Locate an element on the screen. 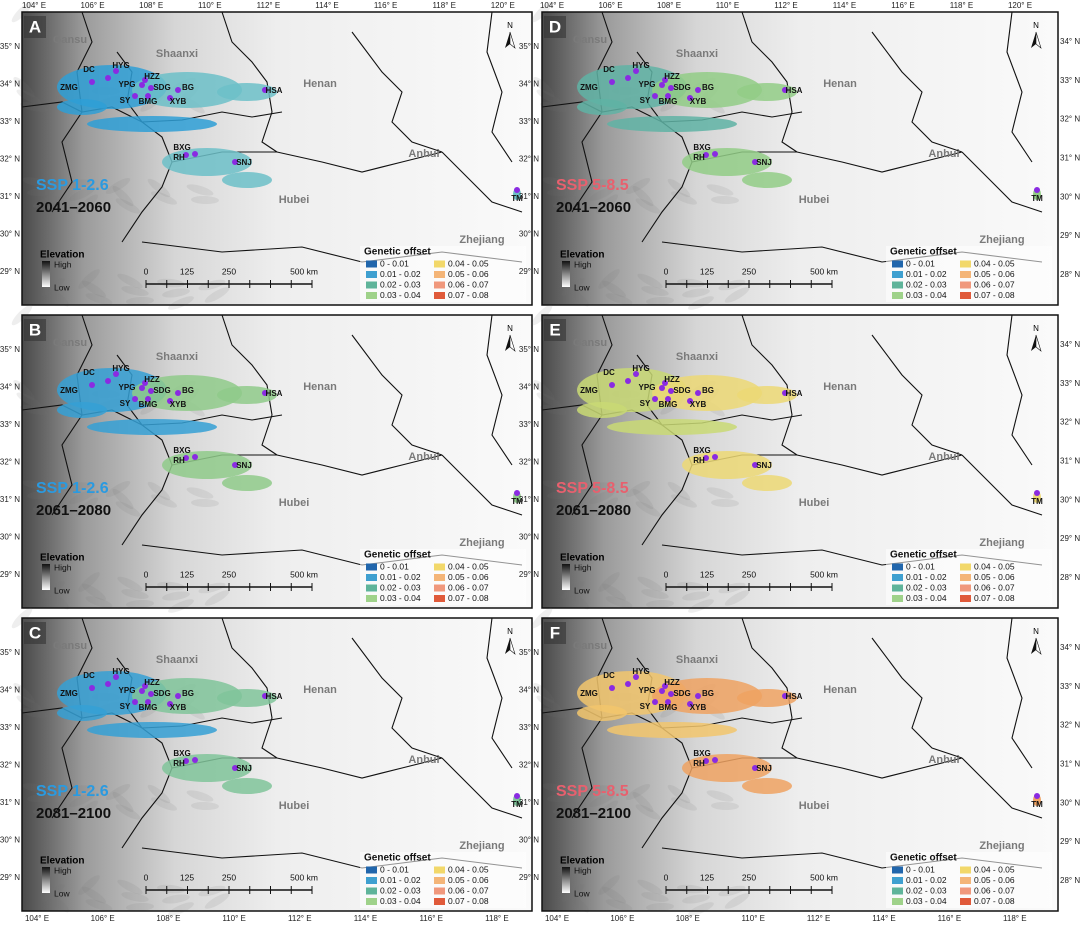 This screenshot has height=931, width=1080. legend-label: 0.02 - 0.03 is located at coordinates (926, 284).